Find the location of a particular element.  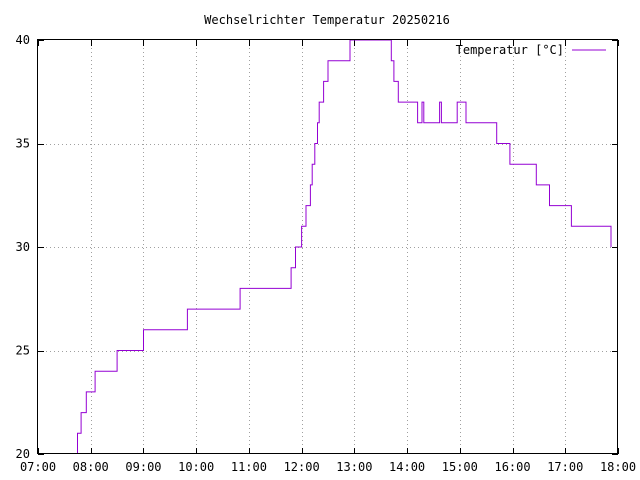

x-tick-label: 15:00 is located at coordinates (460, 467).